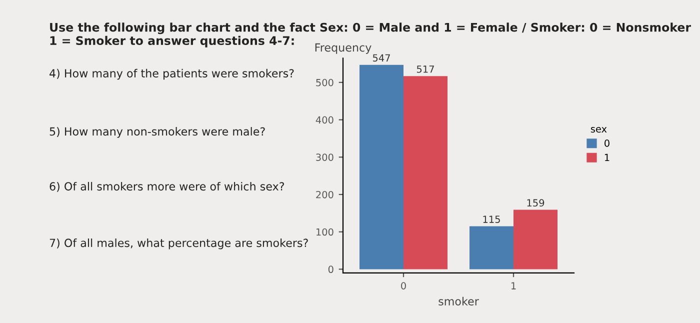 Image resolution: width=700 pixels, height=323 pixels. What do you see at coordinates (491, 219) in the screenshot?
I see `data-label: 115` at bounding box center [491, 219].